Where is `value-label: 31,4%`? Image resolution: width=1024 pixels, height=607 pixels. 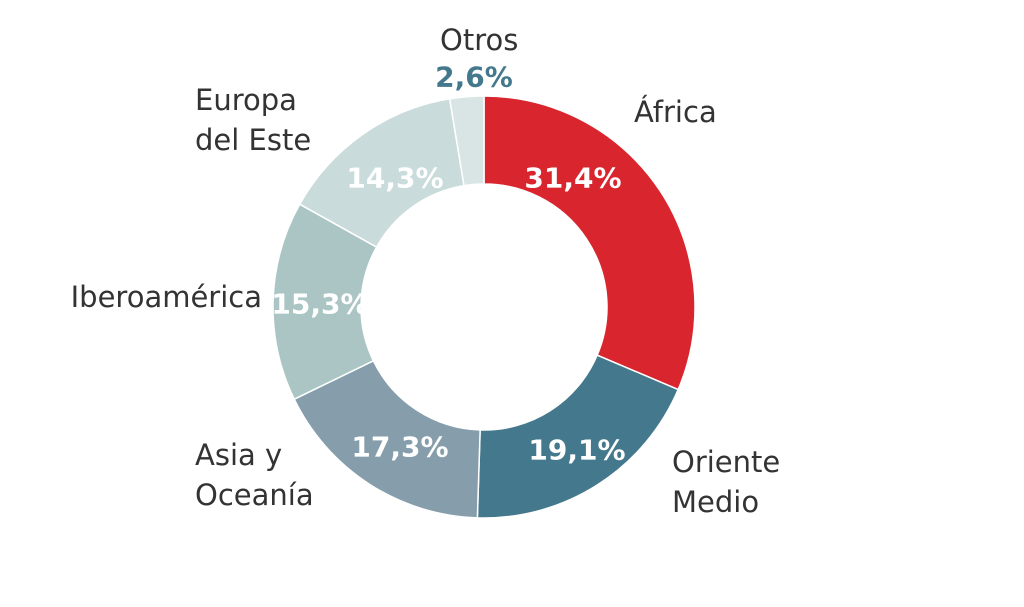 value-label: 31,4% is located at coordinates (573, 178).